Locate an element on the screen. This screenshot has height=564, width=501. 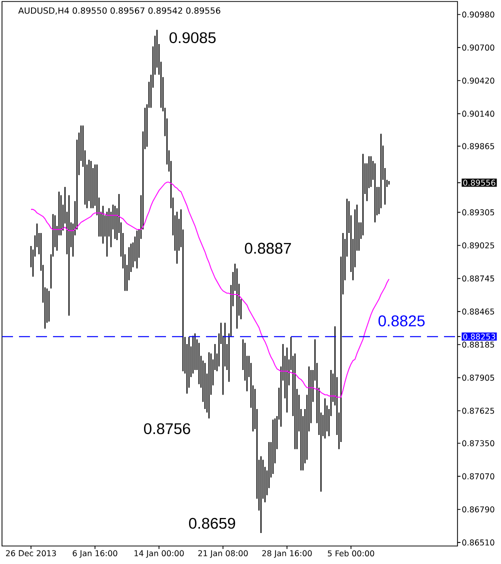
y-tick-label: 0.88465 is located at coordinates (478, 311).